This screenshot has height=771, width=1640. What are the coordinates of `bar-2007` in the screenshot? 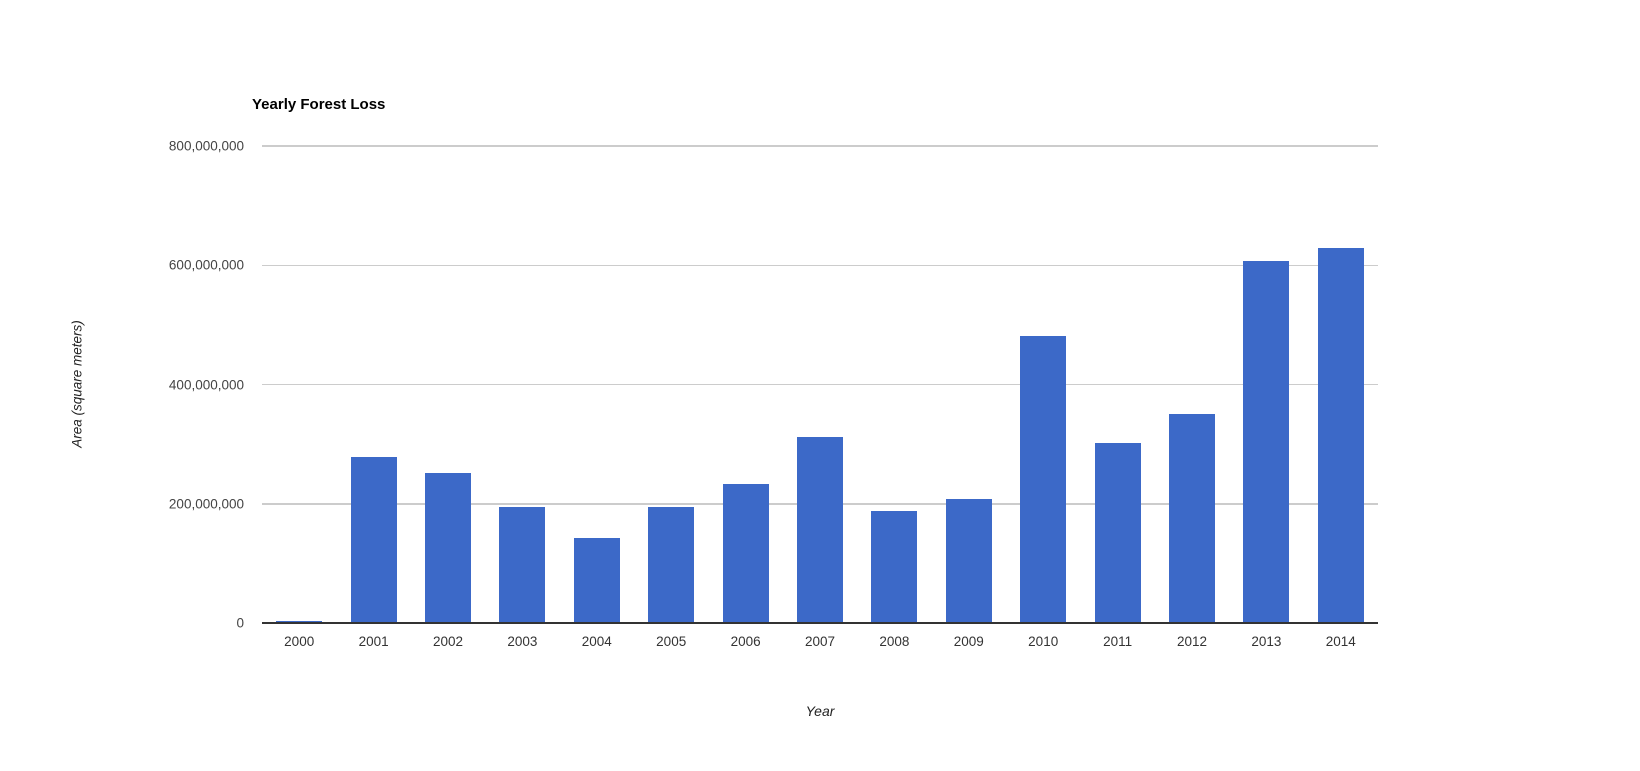 It's located at (820, 529).